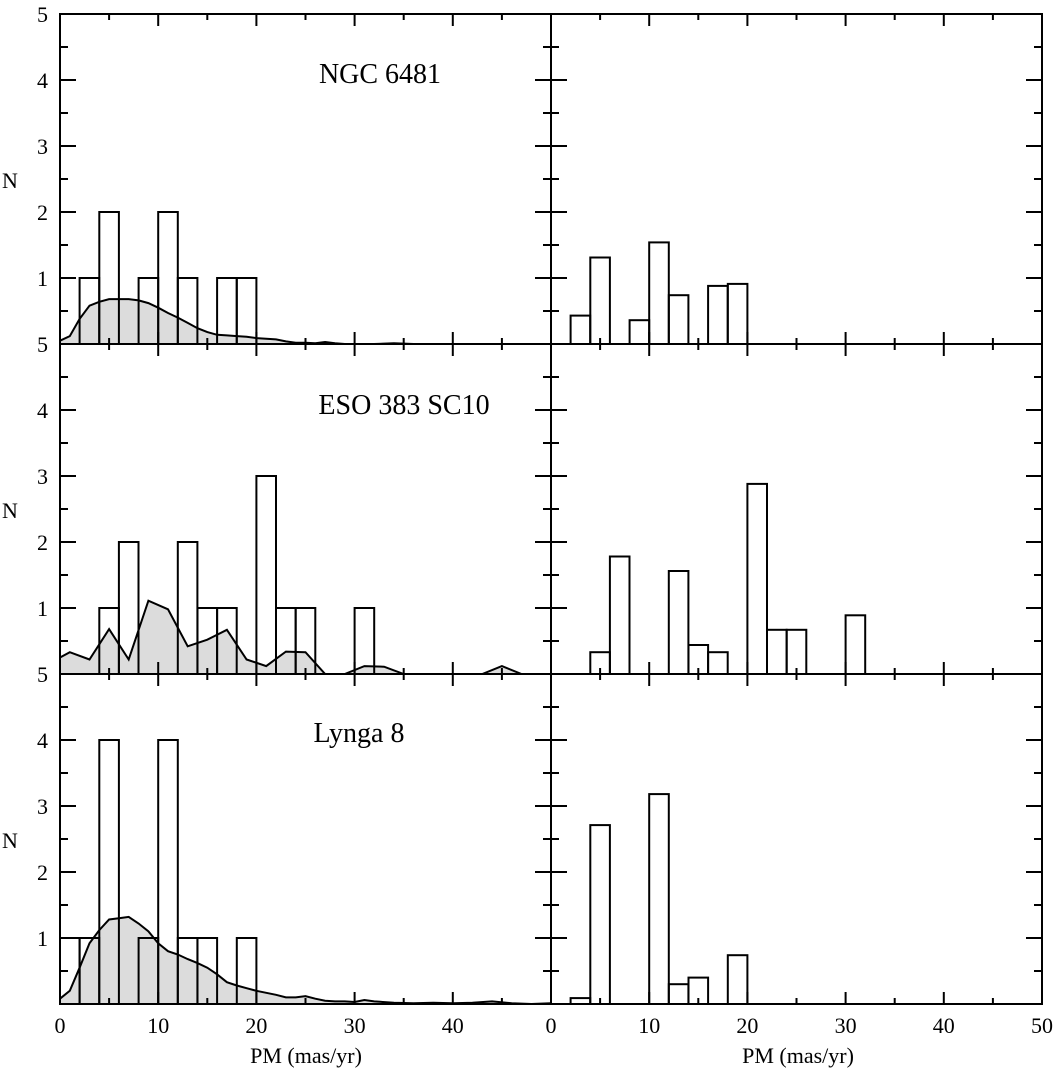 Image resolution: width=1060 pixels, height=1079 pixels. Describe the element at coordinates (305, 278) in the screenshot. I see `panel-top-left` at that location.